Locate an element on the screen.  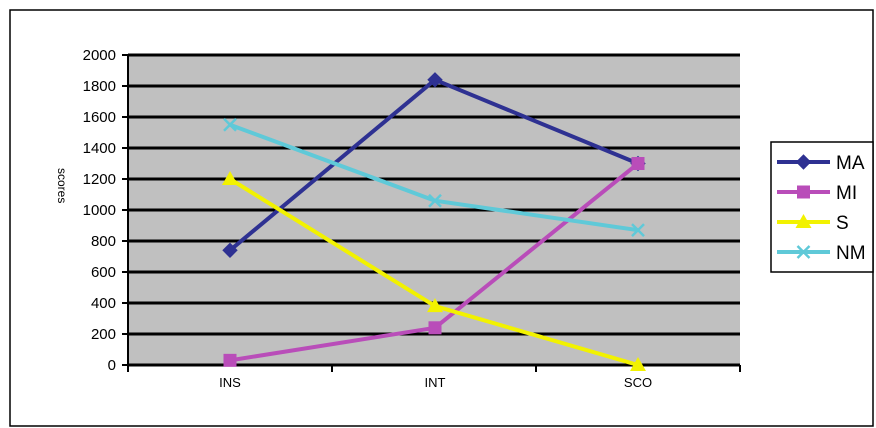
y-tick-label: 1600 is located at coordinates (99, 117).